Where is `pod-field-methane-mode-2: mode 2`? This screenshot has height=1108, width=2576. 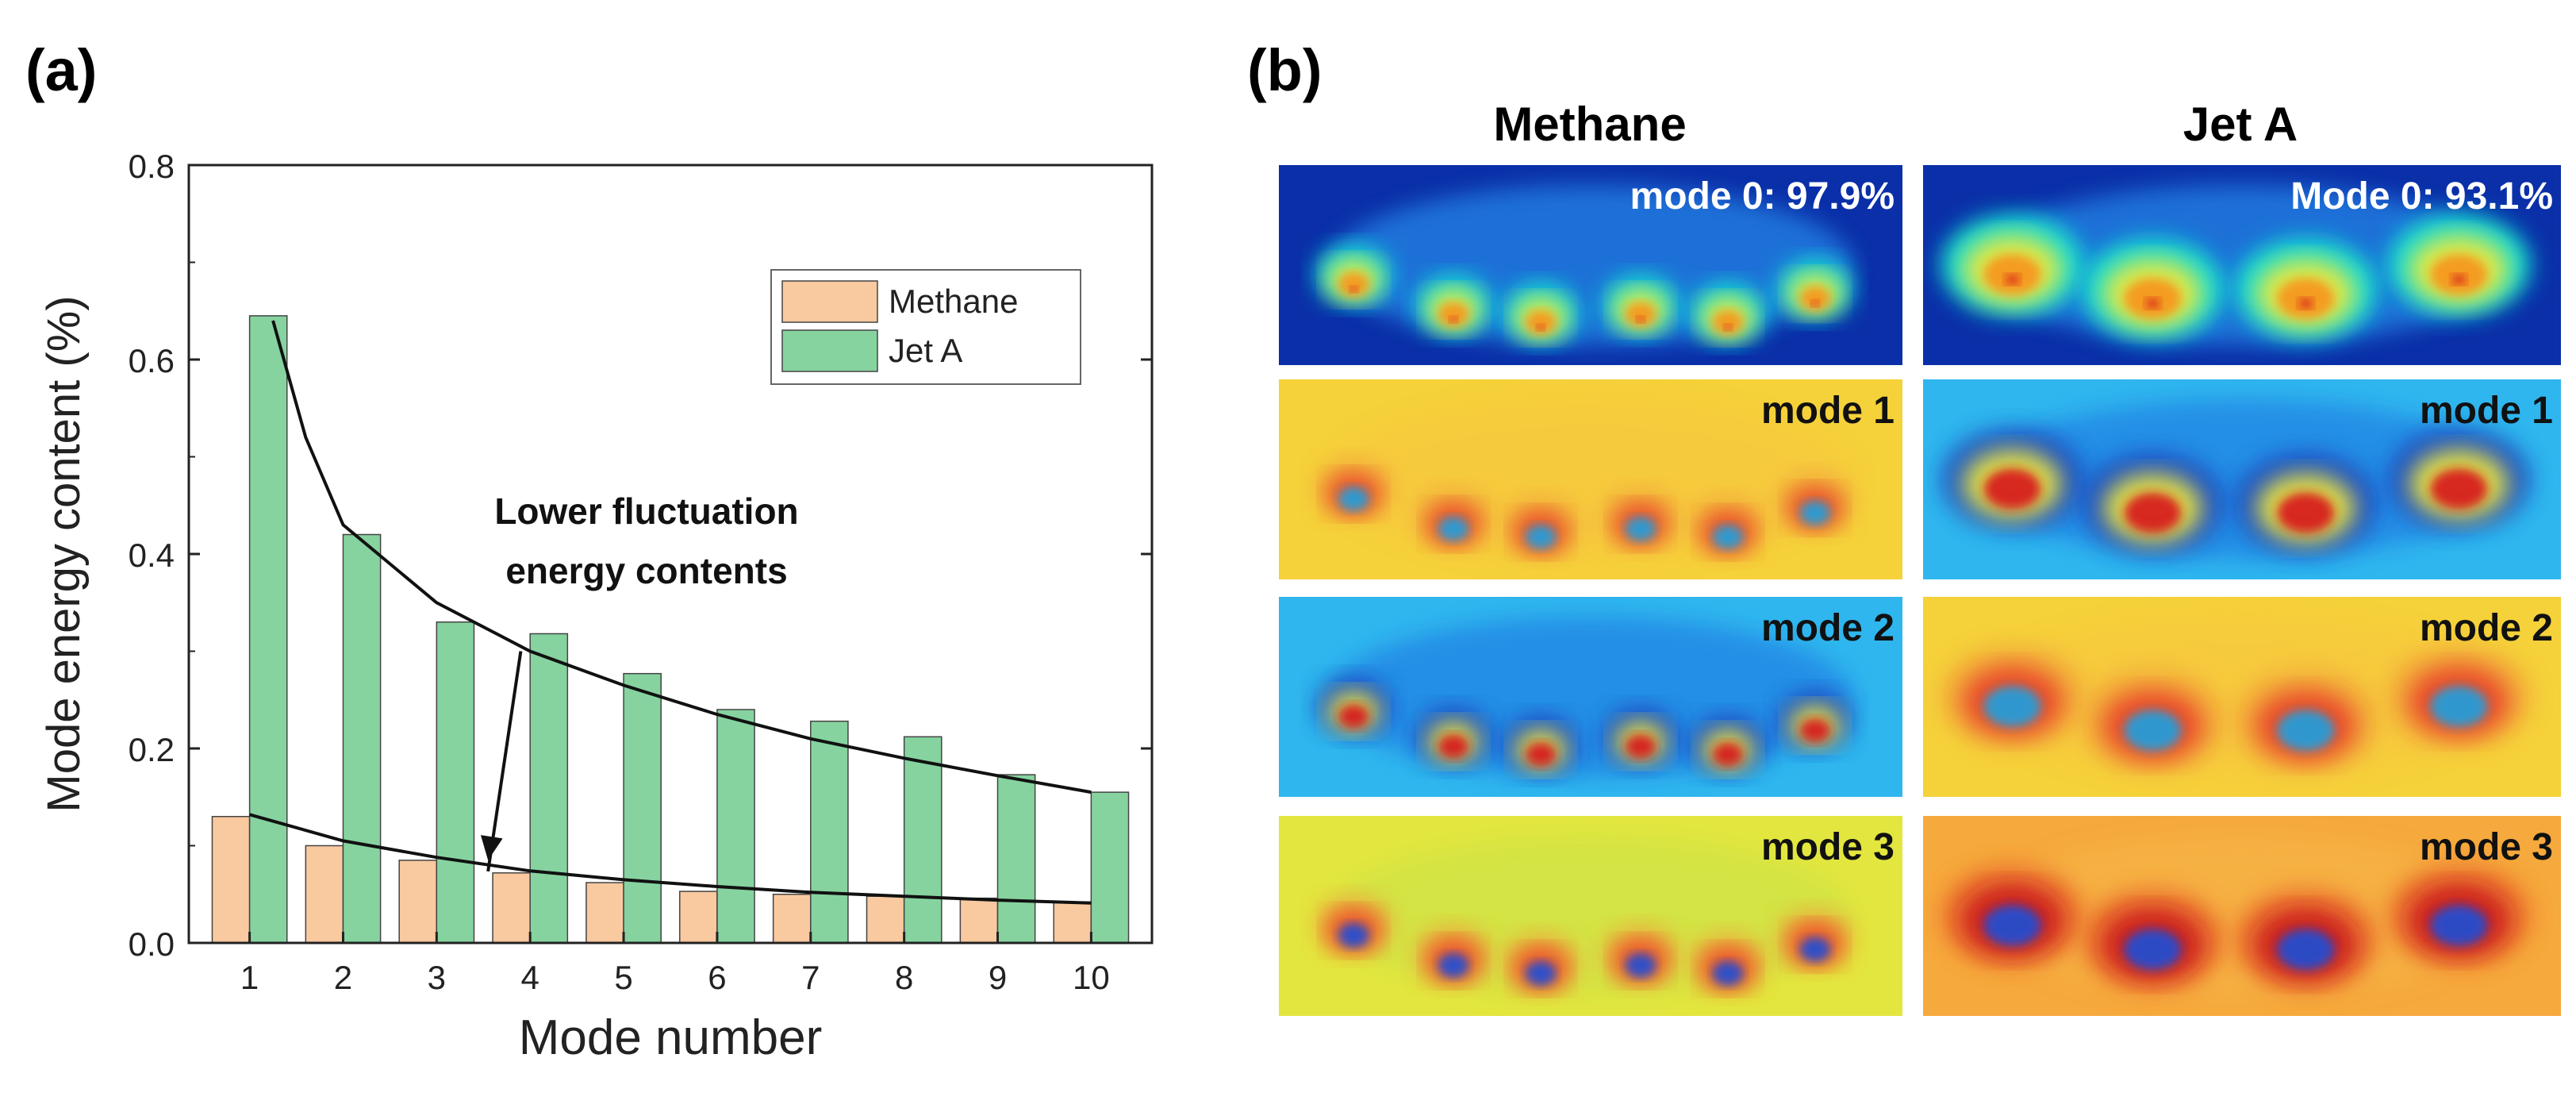
pod-field-methane-mode-2: mode 2 is located at coordinates (1590, 697).